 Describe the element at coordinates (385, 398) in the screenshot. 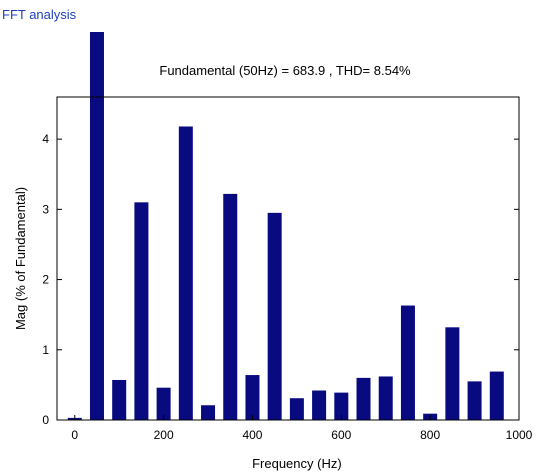

I see `bar-700hz` at that location.